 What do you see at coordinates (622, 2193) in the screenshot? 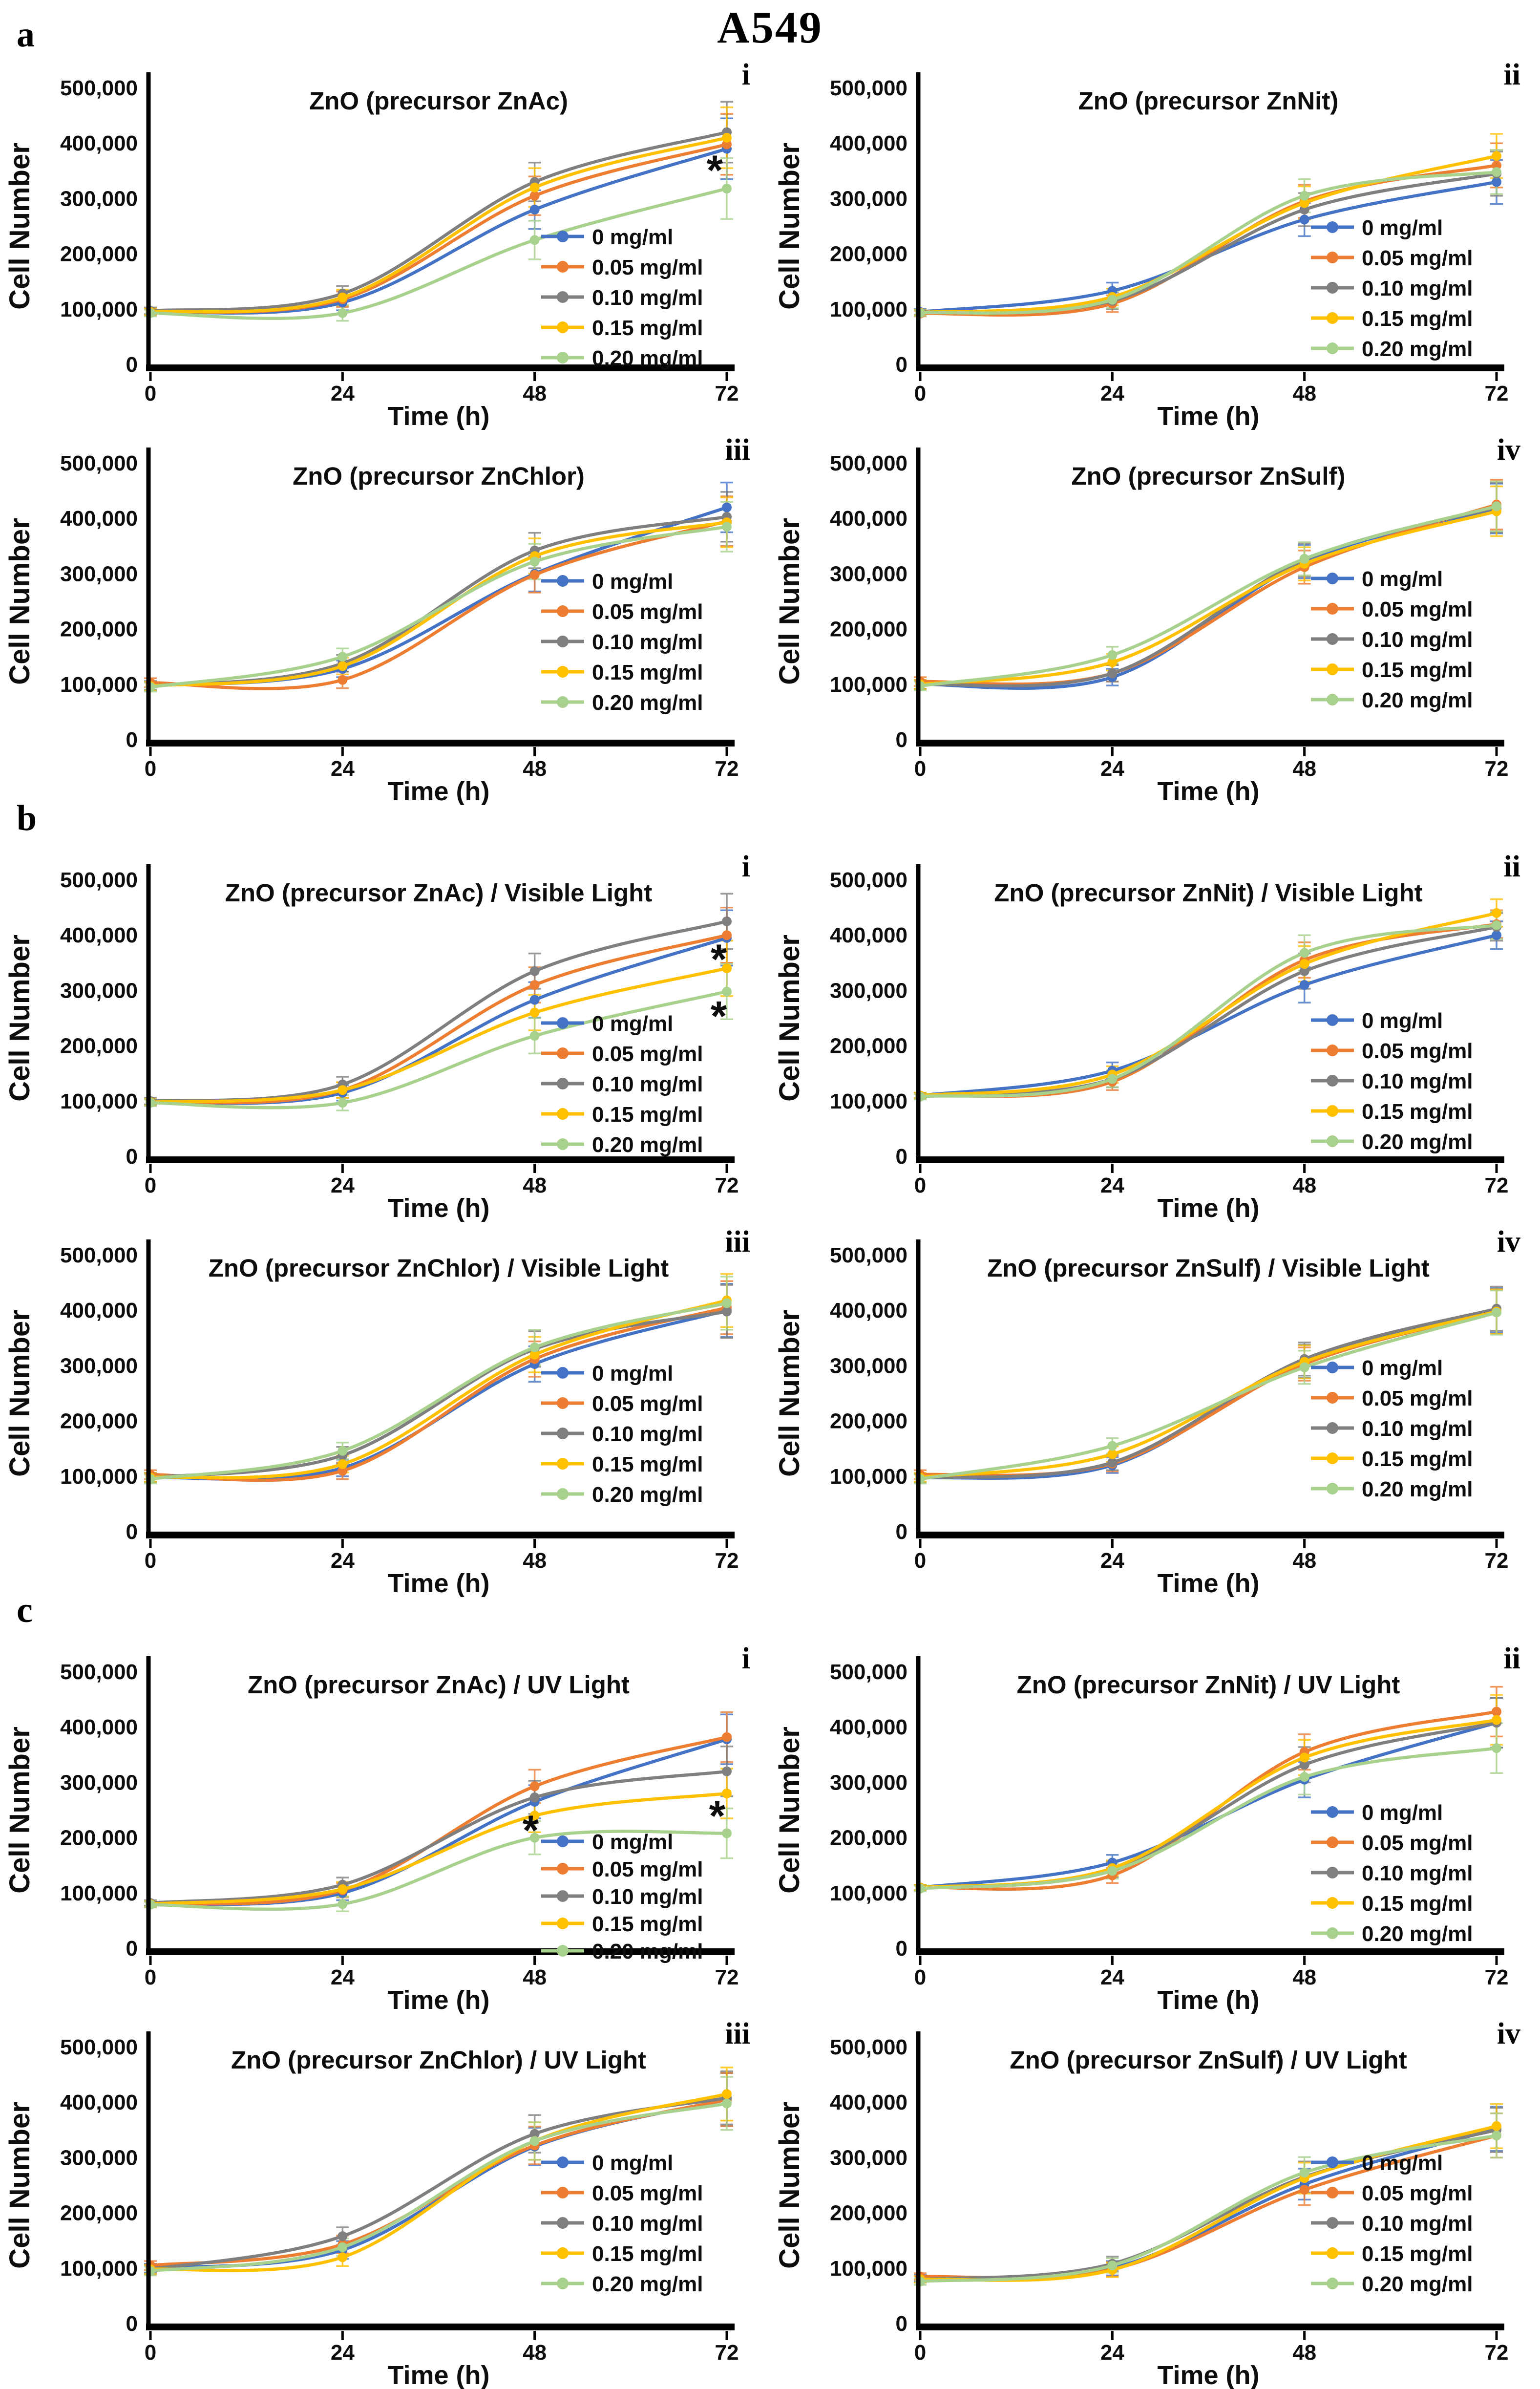
I see `legend-item: 0.05 mg/ml` at bounding box center [622, 2193].